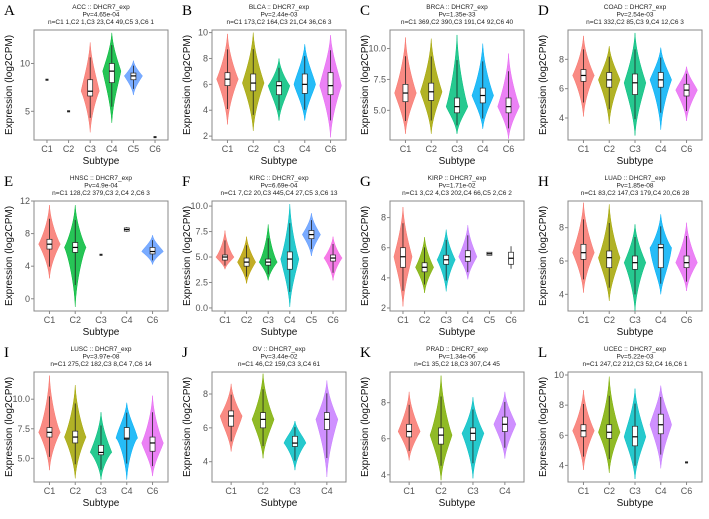 The image size is (709, 519). Describe the element at coordinates (201, 282) in the screenshot. I see `y-tick-label: 2.5` at that location.